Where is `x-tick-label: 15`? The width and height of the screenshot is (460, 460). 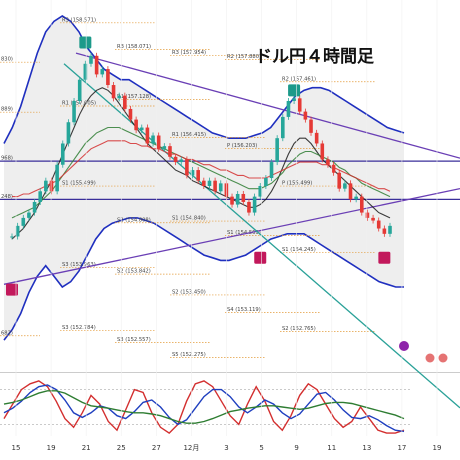 x-tick-label: 15 is located at coordinates (16, 448).